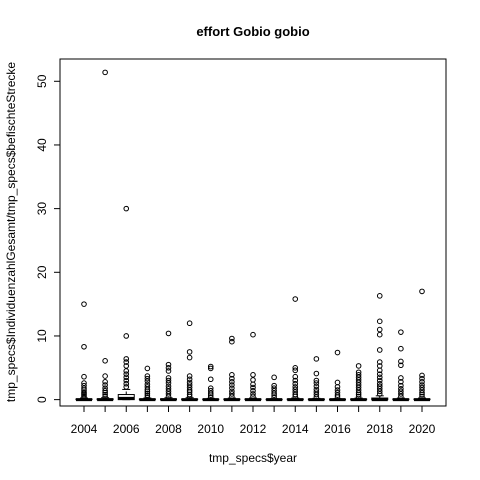 The height and width of the screenshot is (480, 480). Describe the element at coordinates (316, 379) in the screenshot. I see `box-2015` at that location.